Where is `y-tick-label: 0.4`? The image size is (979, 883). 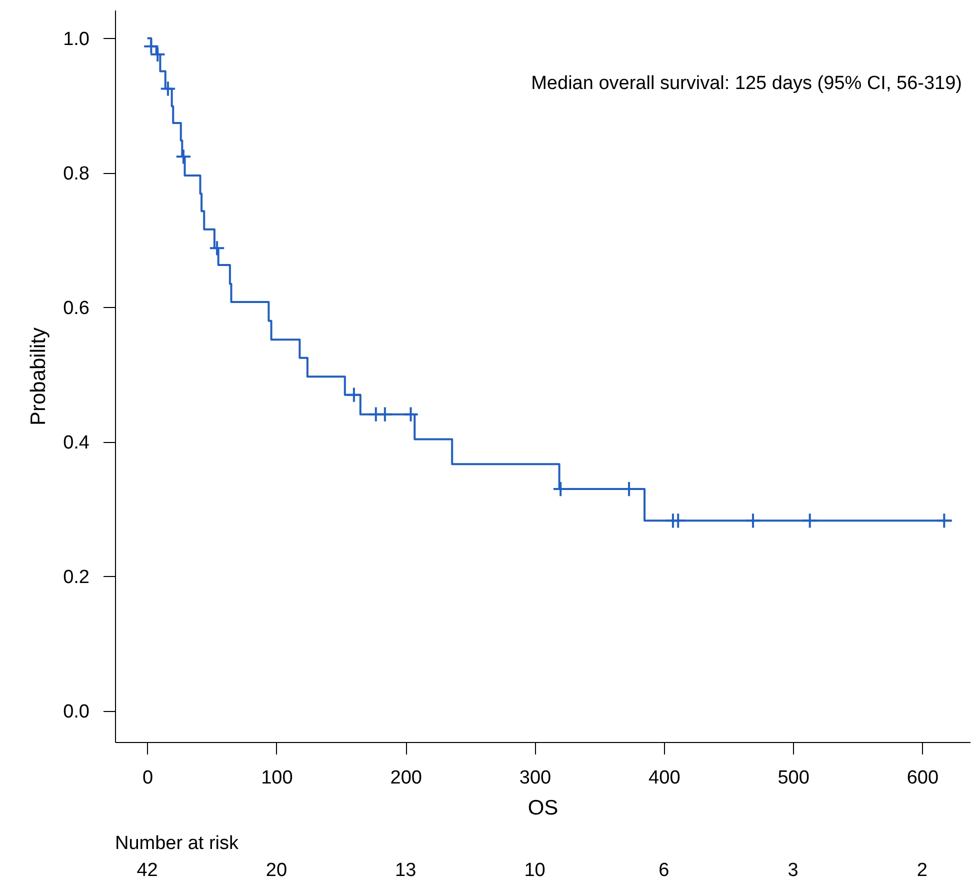
y-tick-label: 0.4 is located at coordinates (76, 443).